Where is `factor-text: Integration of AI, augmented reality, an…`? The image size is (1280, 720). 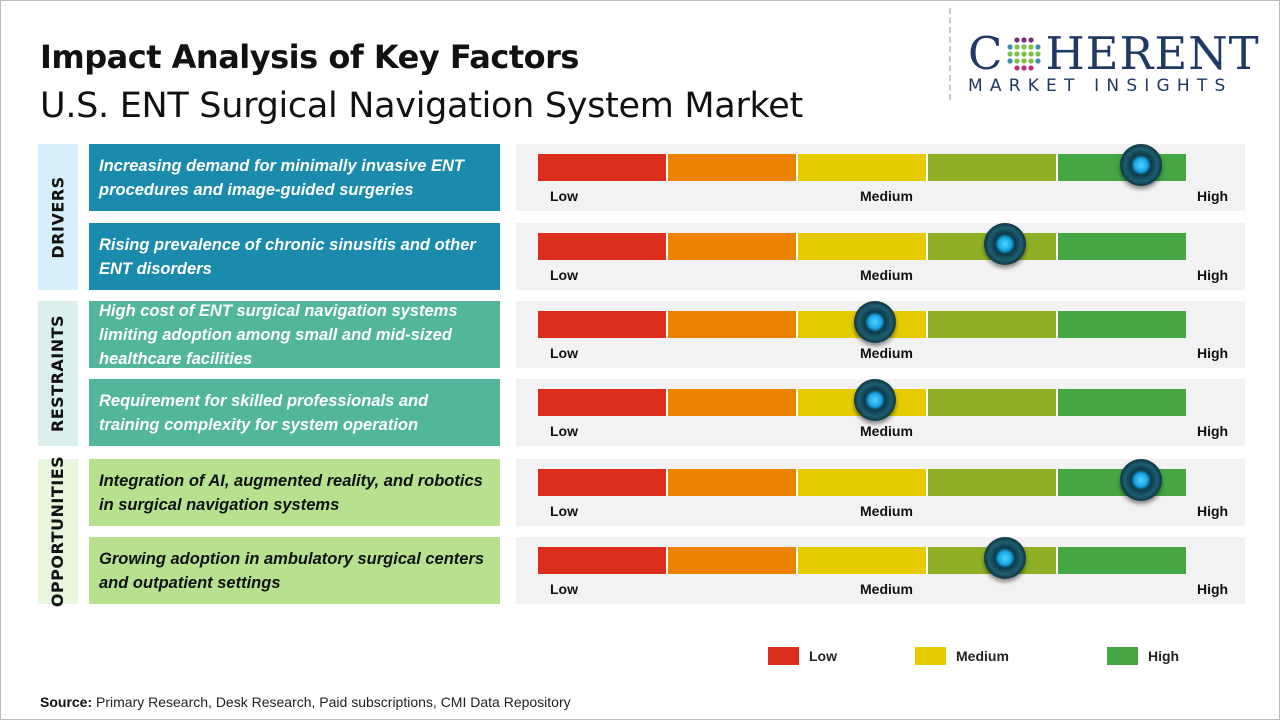
factor-text: Integration of AI, augmented reality, an… is located at coordinates (294, 492).